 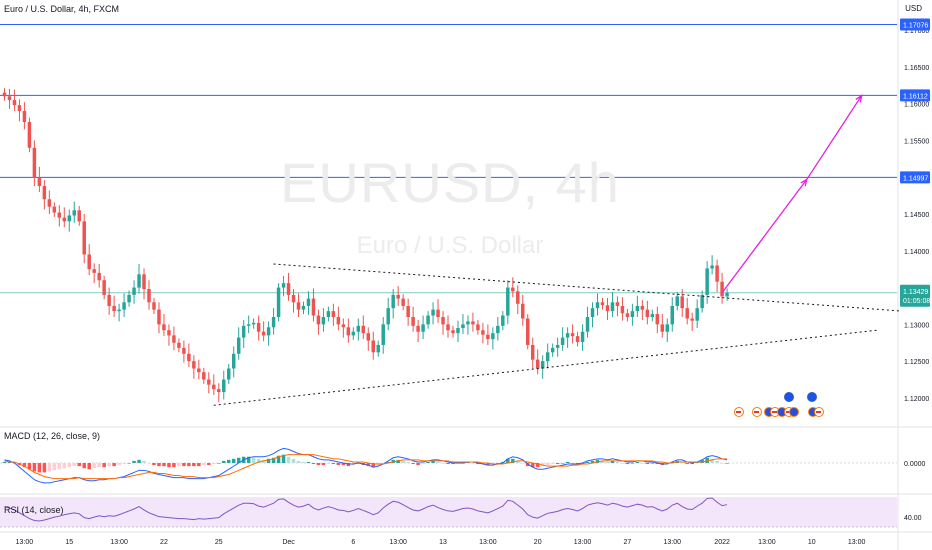 What do you see at coordinates (34, 510) in the screenshot?
I see `rsi-legend: RSI (14, close)` at bounding box center [34, 510].